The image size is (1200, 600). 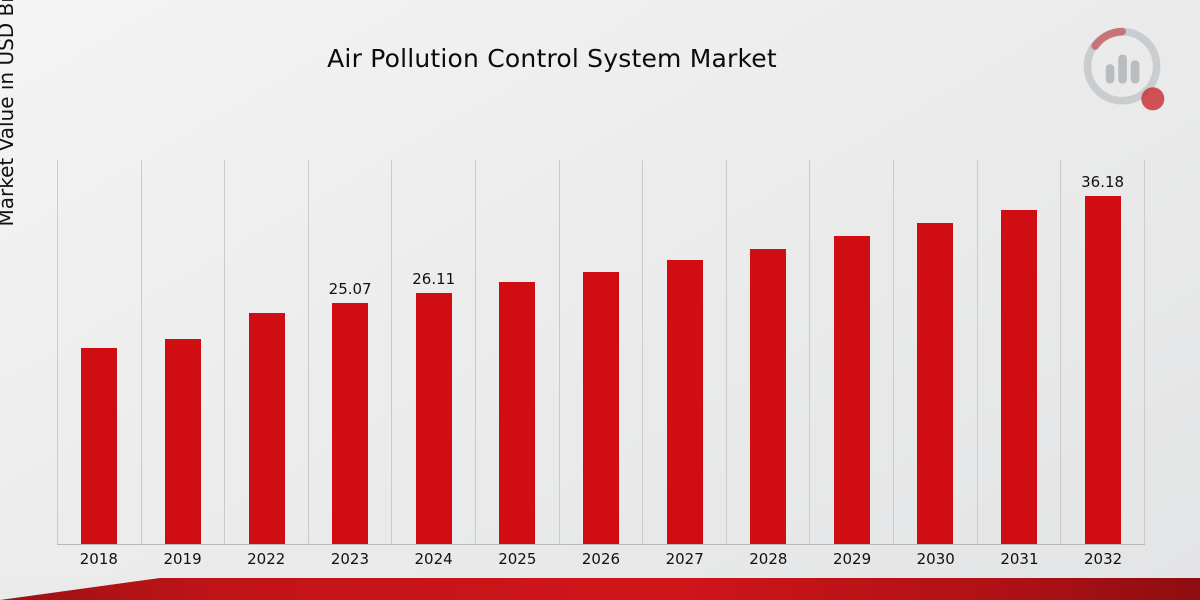 What do you see at coordinates (1103, 559) in the screenshot?
I see `x-tick-label: 2032` at bounding box center [1103, 559].